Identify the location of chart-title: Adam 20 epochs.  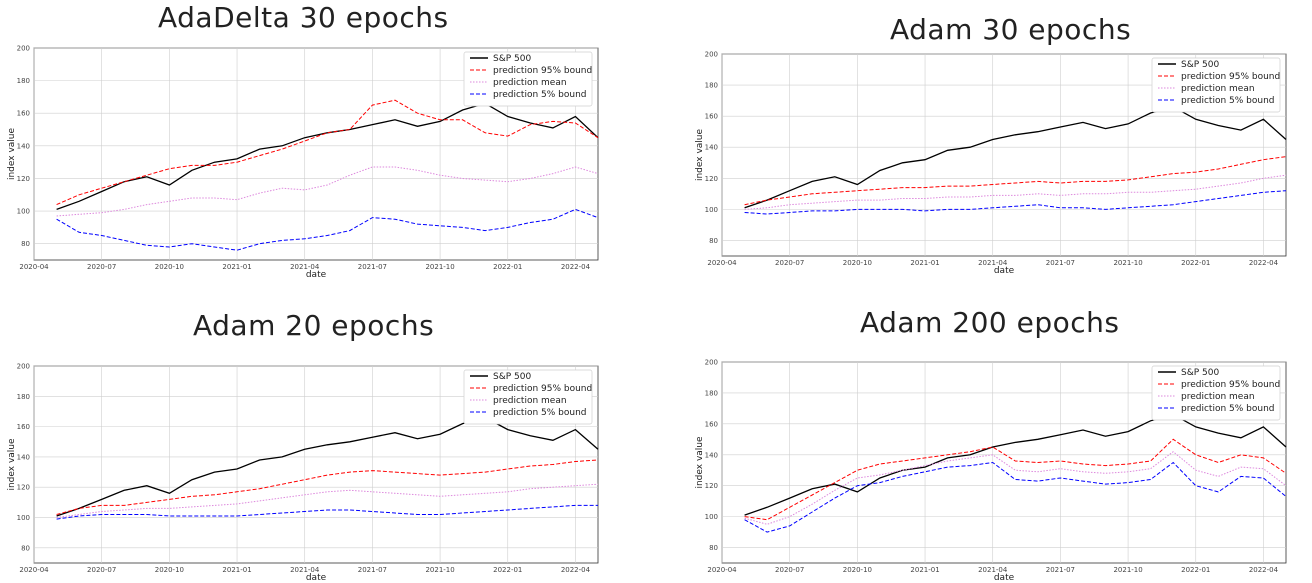
(314, 325).